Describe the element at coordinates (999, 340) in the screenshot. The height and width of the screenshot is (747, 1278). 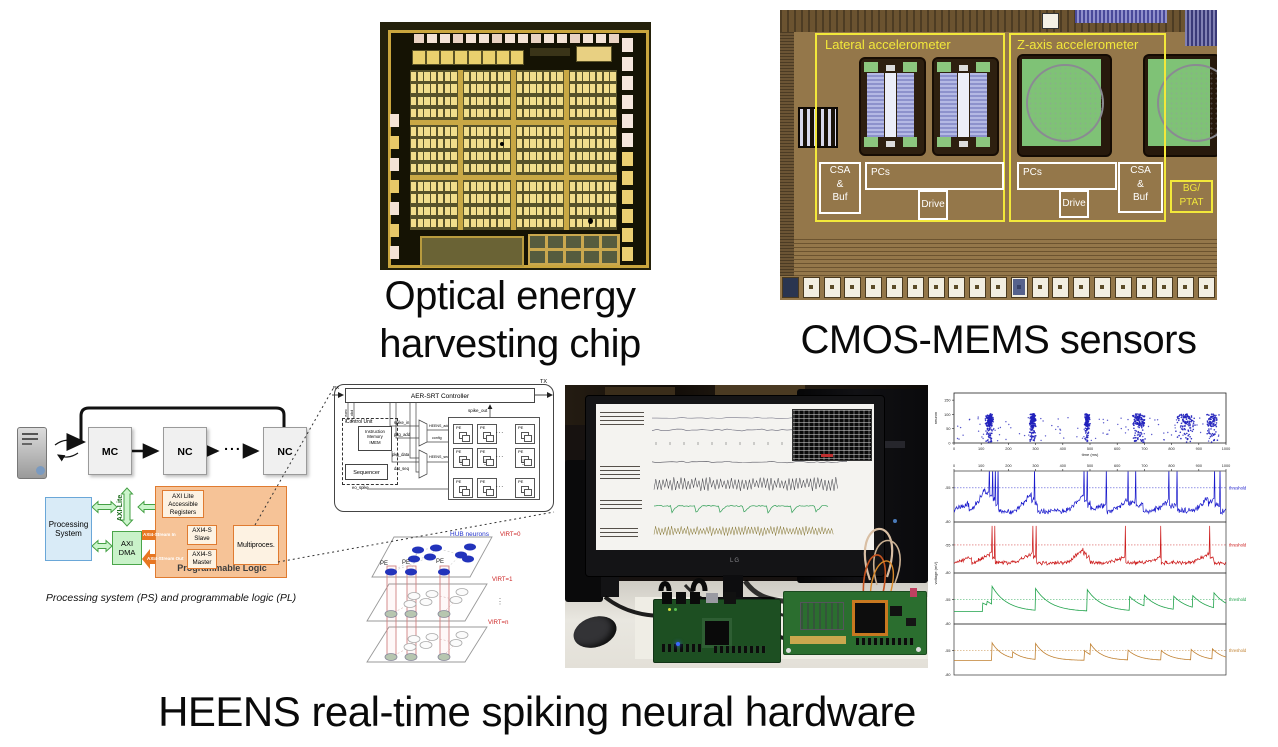
I see `cmos-caption: CMOS-MEMS sensors` at that location.